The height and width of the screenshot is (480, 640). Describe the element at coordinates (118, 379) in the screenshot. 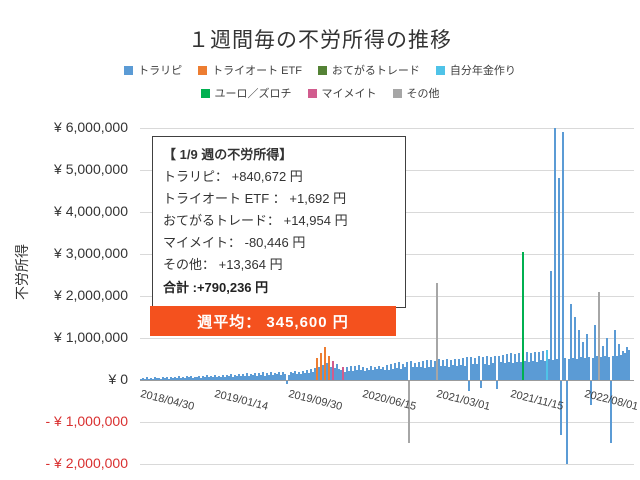

I see `y-tick-label: ¥ 0` at that location.